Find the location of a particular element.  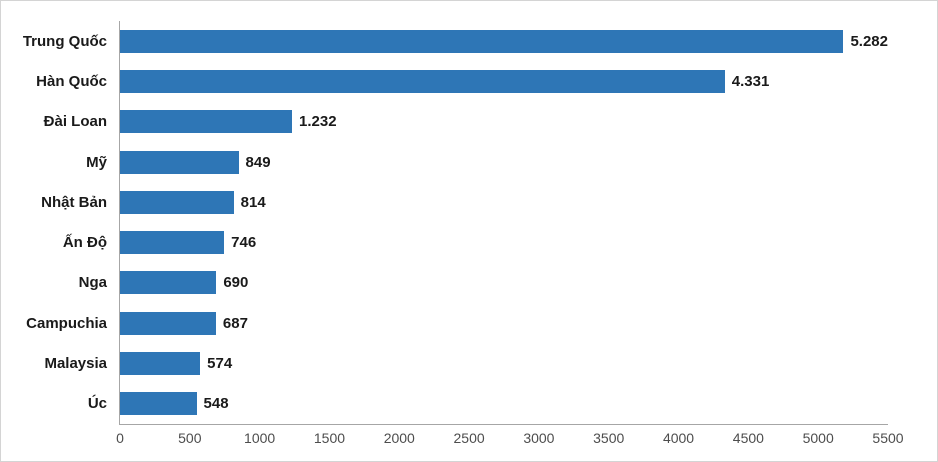

chart-row: 687 is located at coordinates (504, 323).